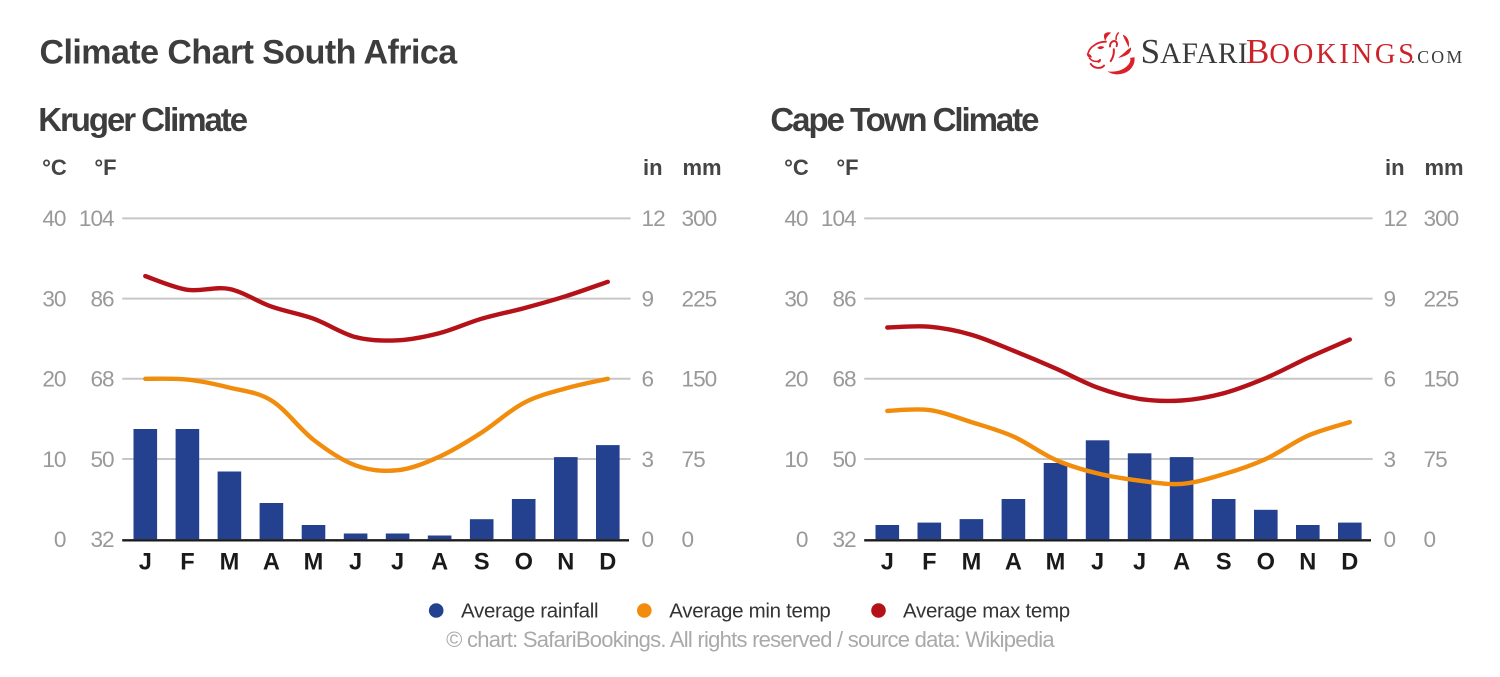  Describe the element at coordinates (249, 52) in the screenshot. I see `svg-text: Climate Chart South Africa` at that location.